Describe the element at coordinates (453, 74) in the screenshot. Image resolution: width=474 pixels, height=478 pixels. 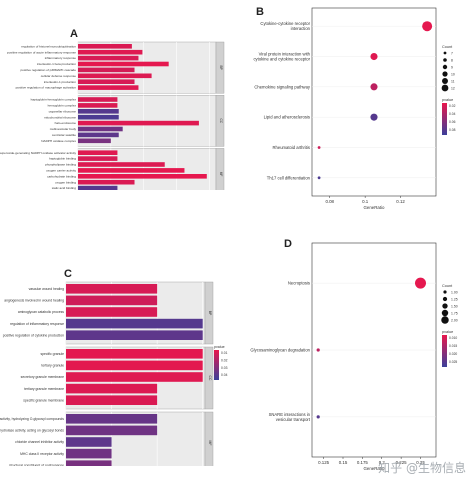
I see `size-legend-label: 10` at that location.